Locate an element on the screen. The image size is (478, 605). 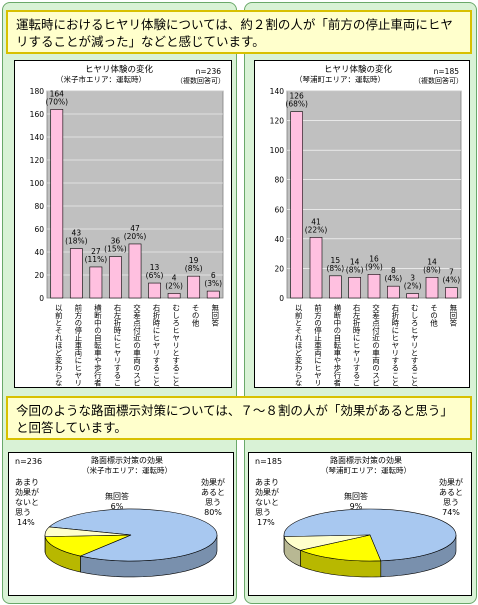
pie-label-line: 無回答 is located at coordinates (356, 496).